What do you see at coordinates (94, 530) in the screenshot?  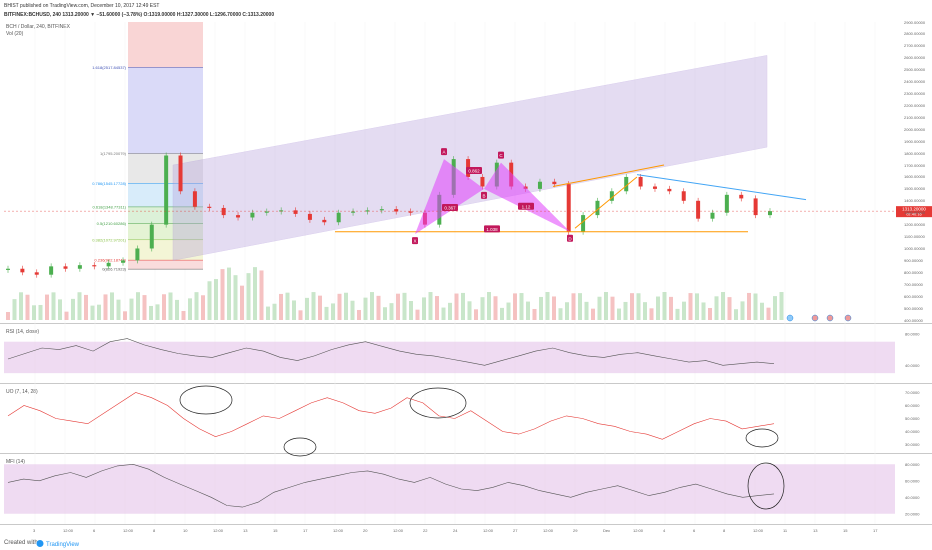 I see `time-axis-tick: 6` at bounding box center [94, 530].